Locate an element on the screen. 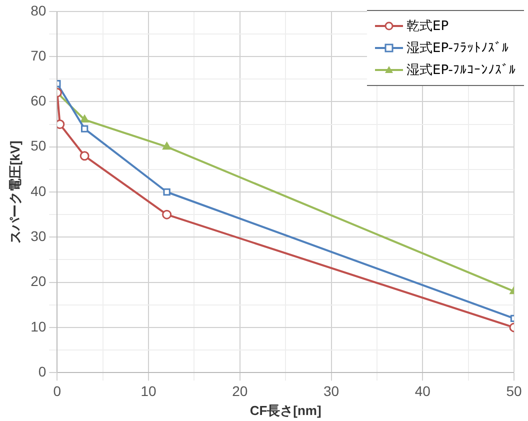  x-tick-label: 10 is located at coordinates (148, 390).